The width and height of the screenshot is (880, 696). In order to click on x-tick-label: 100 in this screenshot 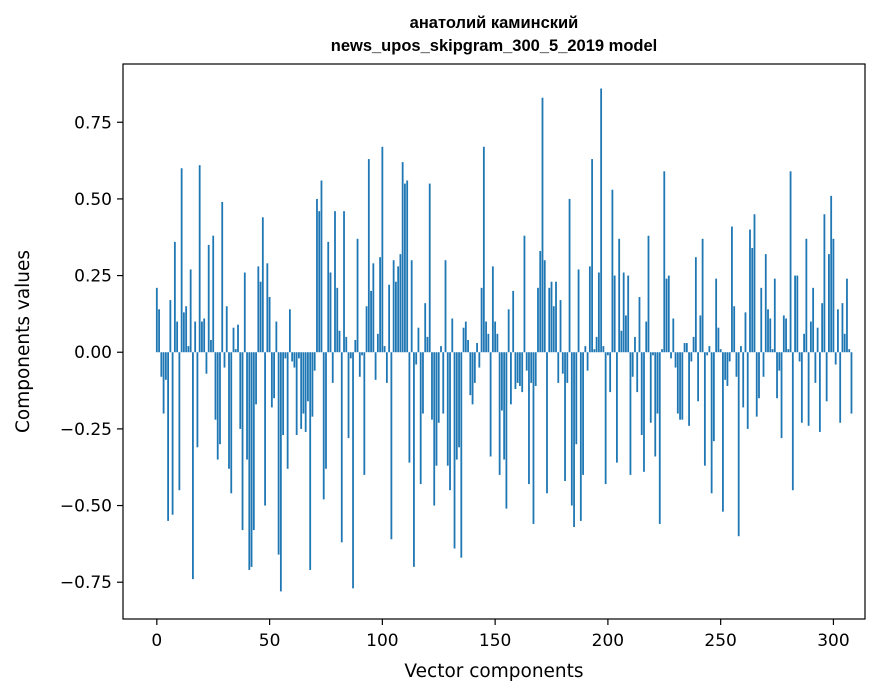, I will do `click(382, 641)`.